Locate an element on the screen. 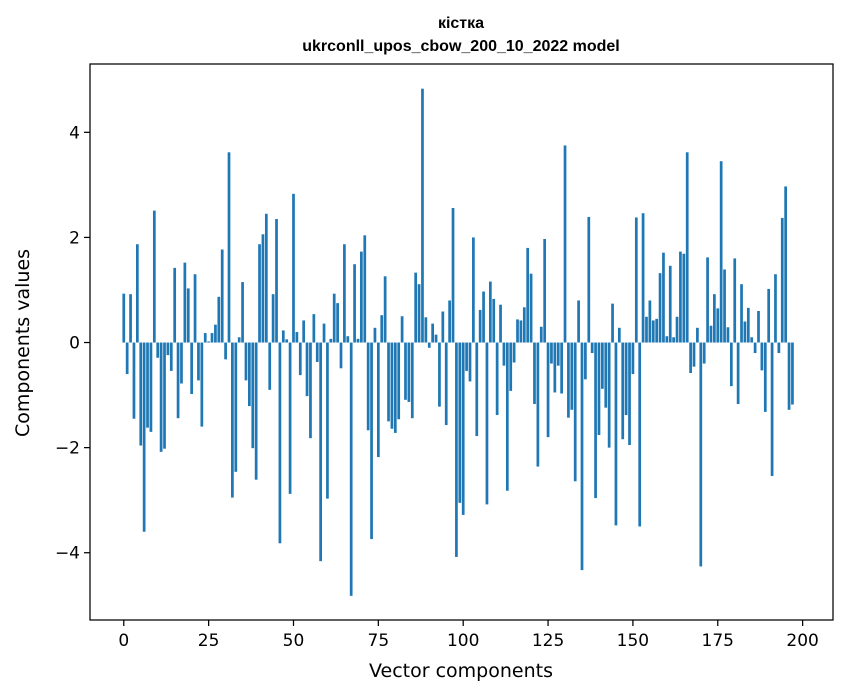  x-axis: 0 25 50 75 100 125 150 175 200 is located at coordinates (468, 635).